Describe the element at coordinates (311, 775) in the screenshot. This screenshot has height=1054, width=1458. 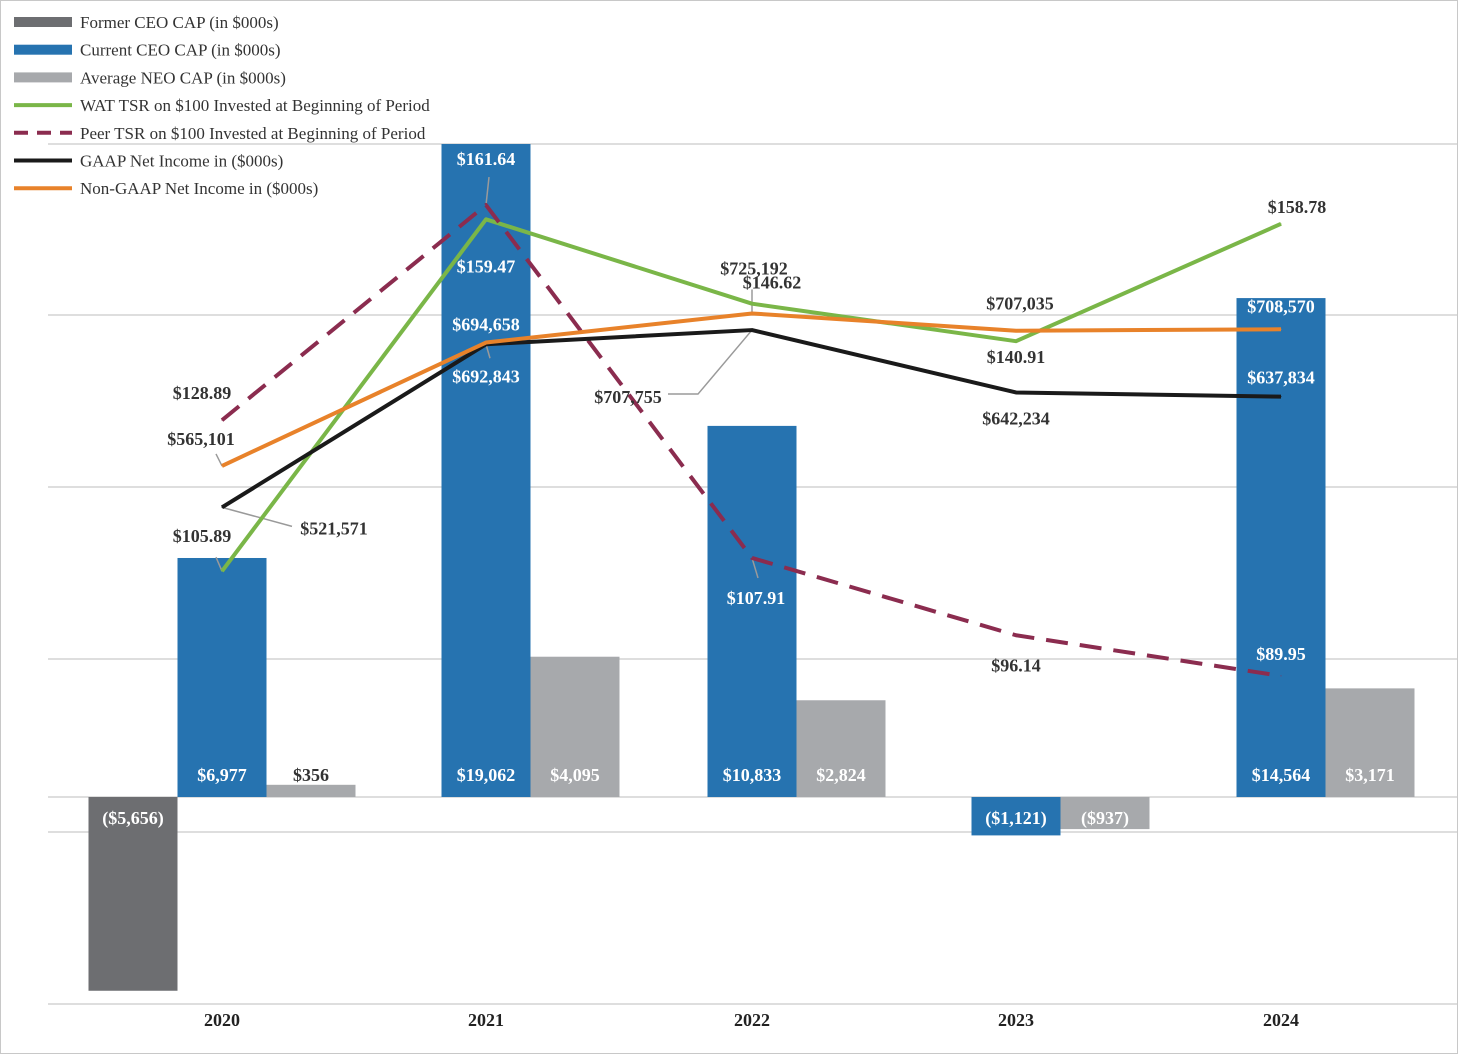
I see `bar-label-2020: $356` at that location.